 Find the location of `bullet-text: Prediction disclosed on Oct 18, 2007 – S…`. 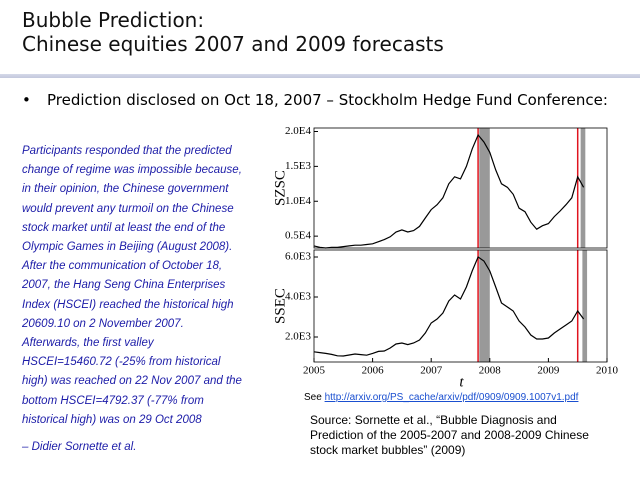

bullet-text: Prediction disclosed on Oct 18, 2007 – S… is located at coordinates (327, 100).